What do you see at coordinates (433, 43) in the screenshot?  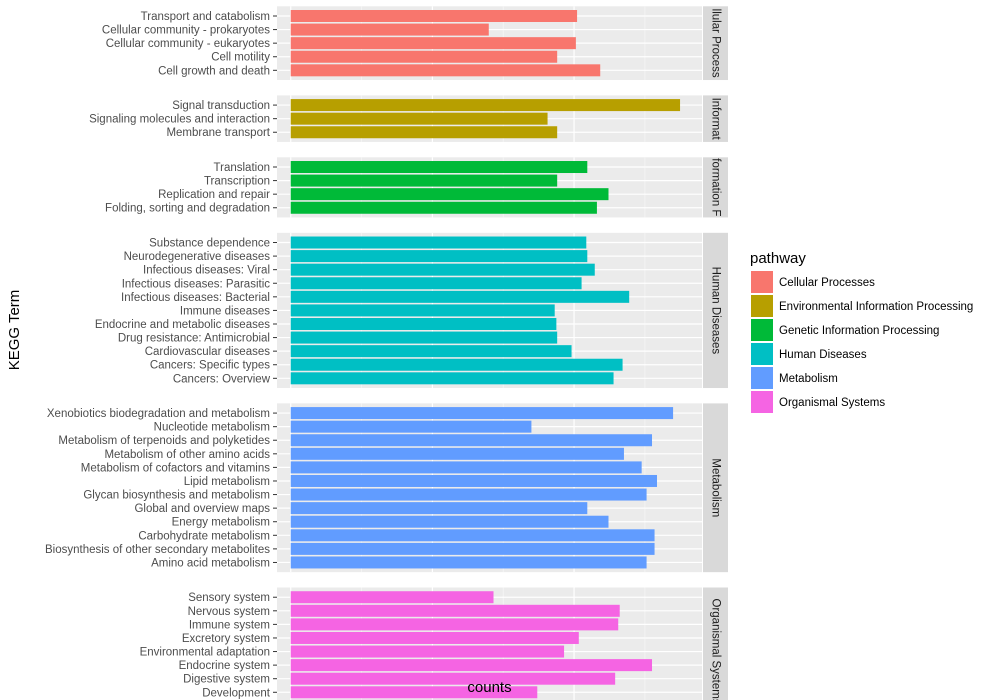 I see `bar-cellular-community-eukaryotes` at bounding box center [433, 43].